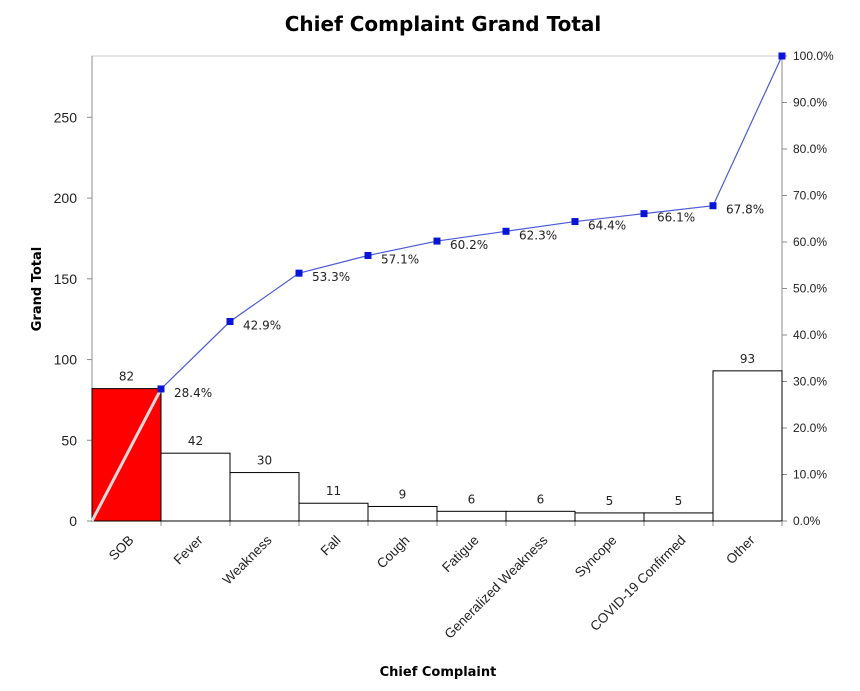 This screenshot has height=691, width=860. Describe the element at coordinates (810, 289) in the screenshot. I see `y2-tick-label: 50.0%` at that location.